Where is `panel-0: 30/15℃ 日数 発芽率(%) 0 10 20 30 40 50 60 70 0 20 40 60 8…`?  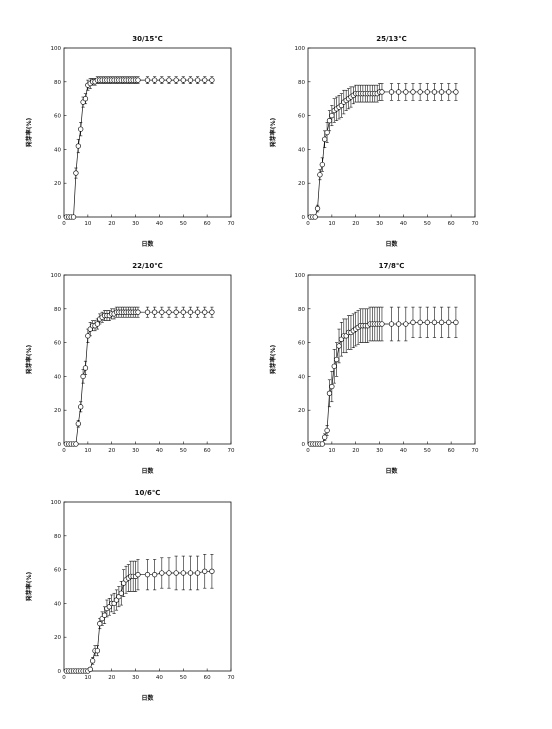
panel-0: 30/15℃ 日数 発芽率(%) 0 10 20 30 40 50 60 70 0 20 40 60 8… is located at coordinates (130, 141).